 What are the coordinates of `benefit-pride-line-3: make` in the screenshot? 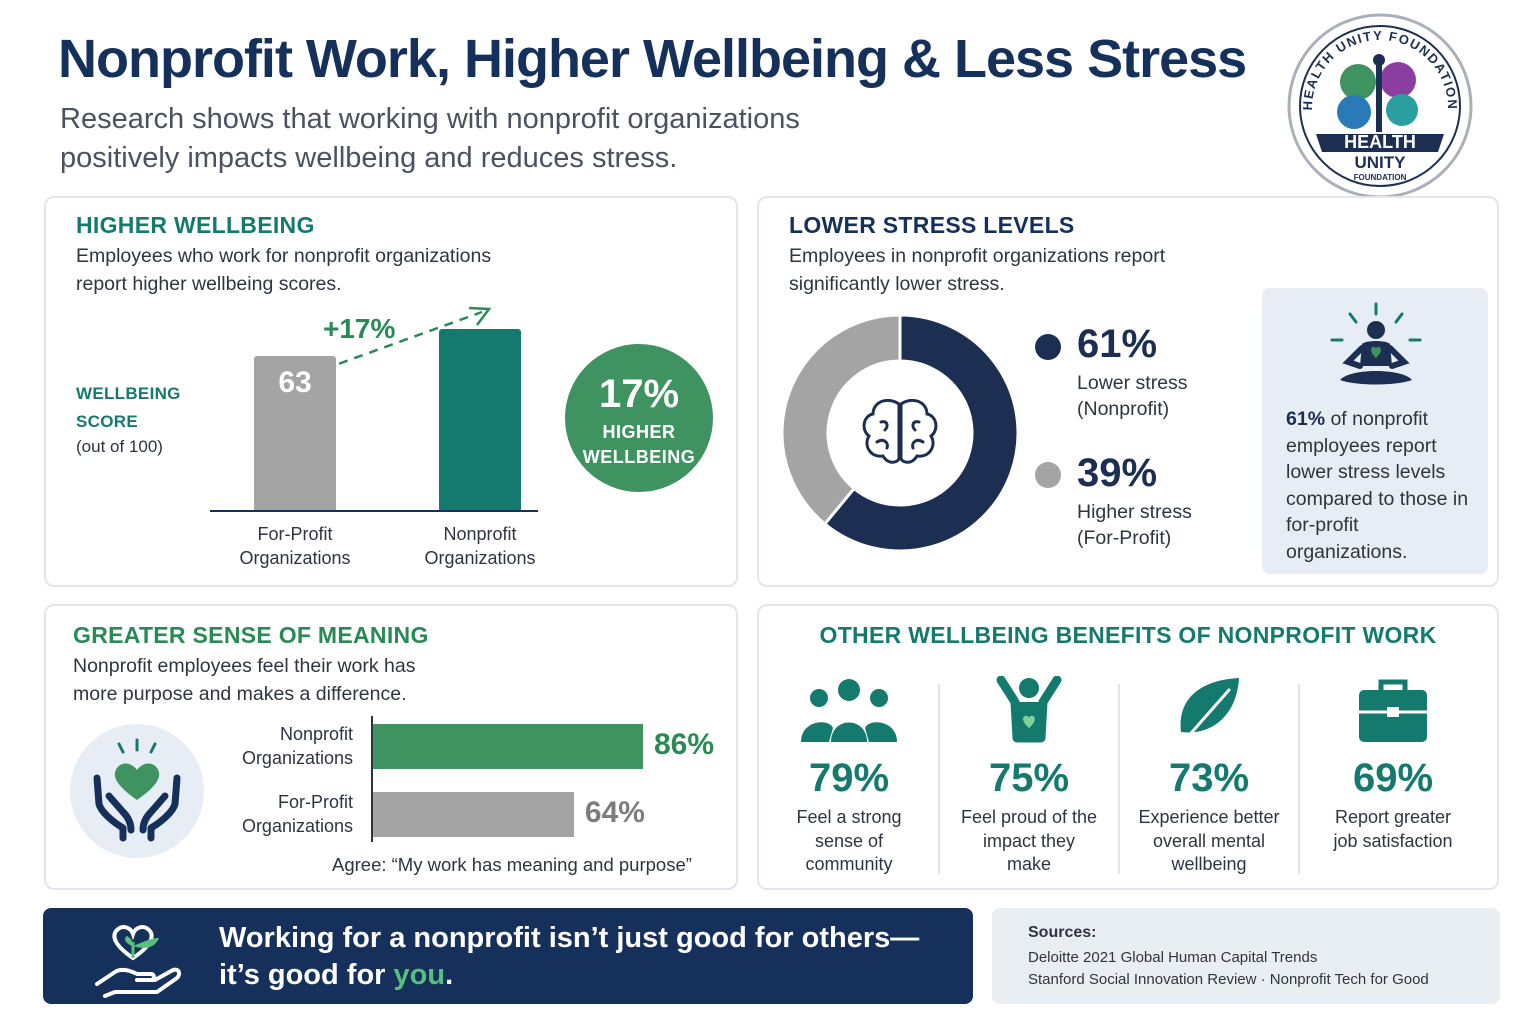 It's located at (1028, 864).